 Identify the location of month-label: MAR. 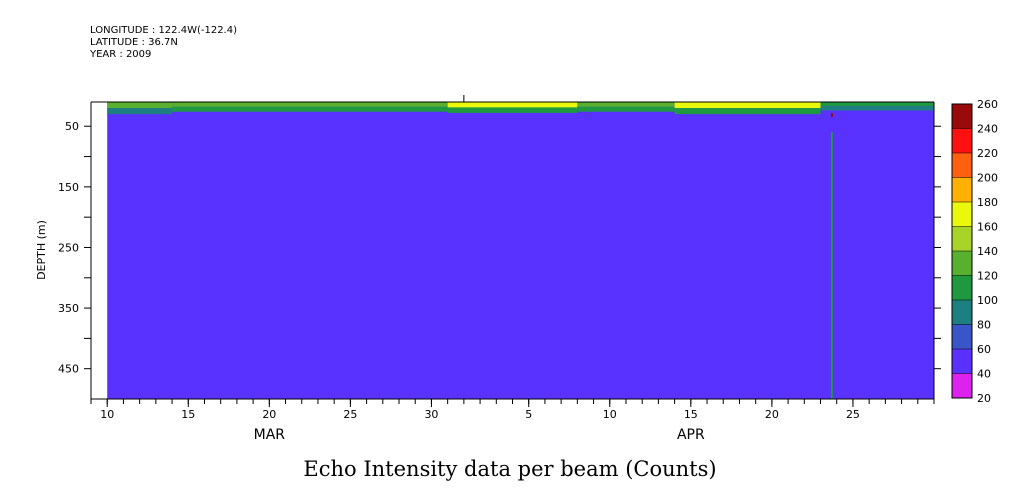
(270, 435).